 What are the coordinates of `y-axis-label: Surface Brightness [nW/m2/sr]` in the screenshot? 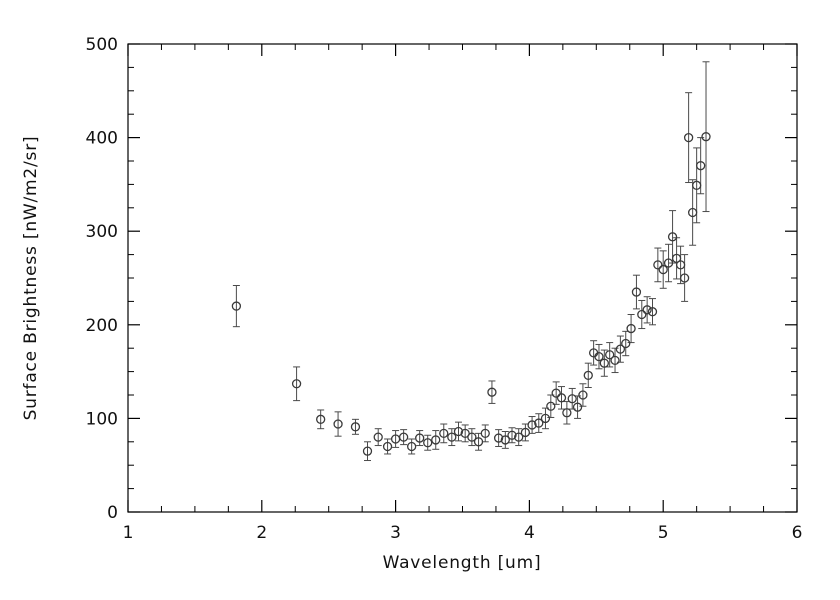 It's located at (31, 278).